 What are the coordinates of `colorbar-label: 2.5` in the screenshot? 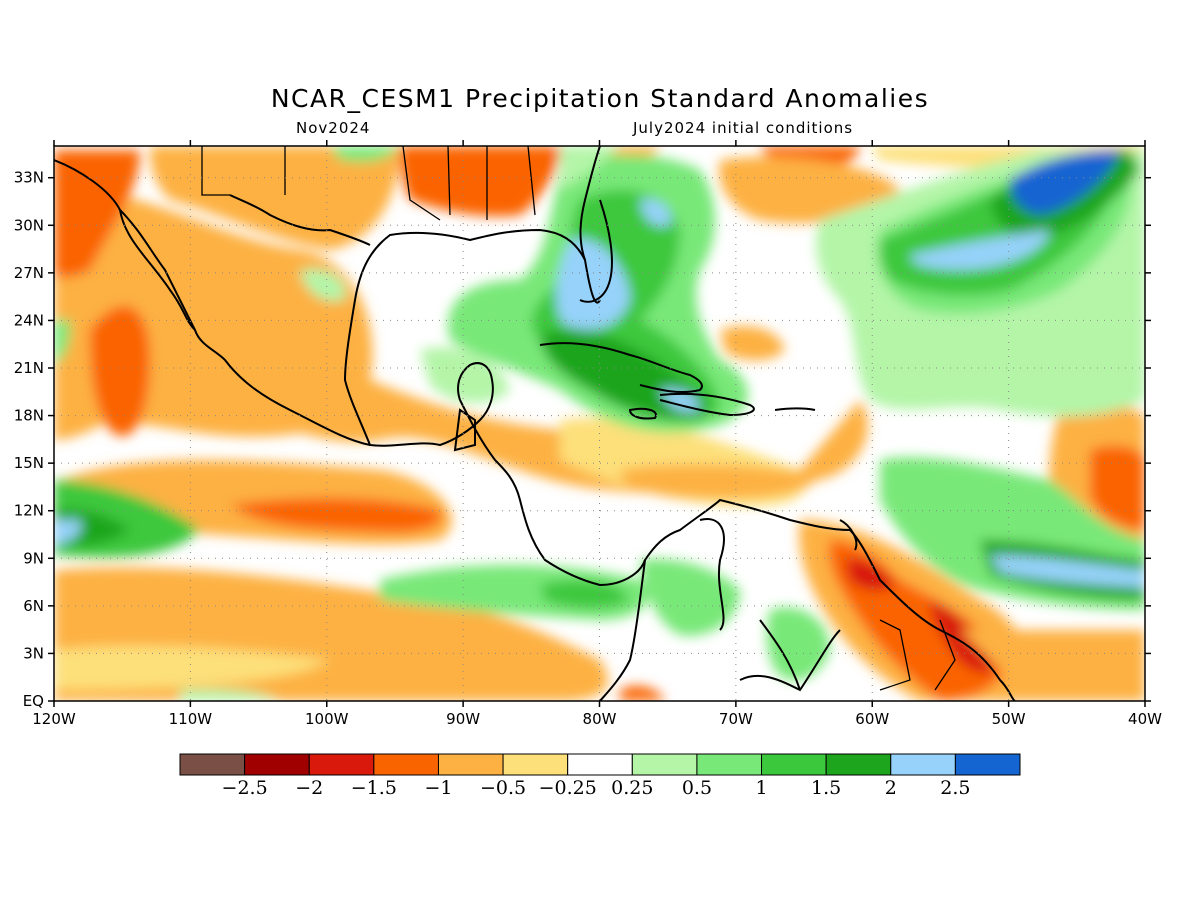 It's located at (955, 788).